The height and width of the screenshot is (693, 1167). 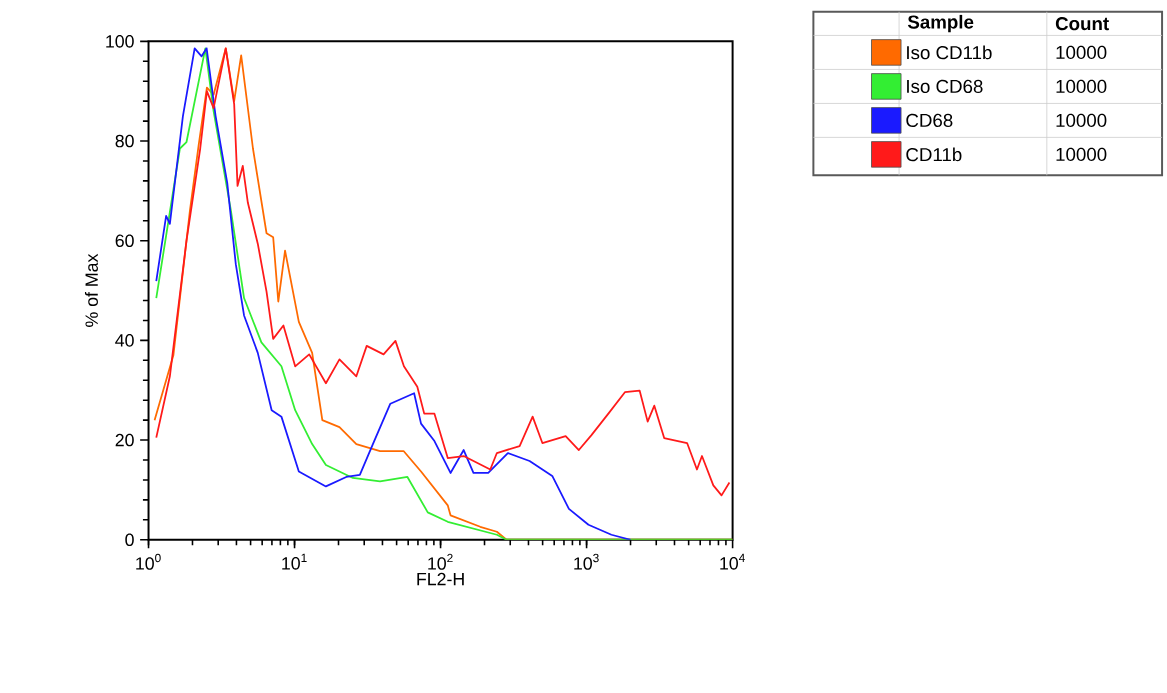 I want to click on x-tick-label: 10$^{0}$, so click(x=148, y=561).